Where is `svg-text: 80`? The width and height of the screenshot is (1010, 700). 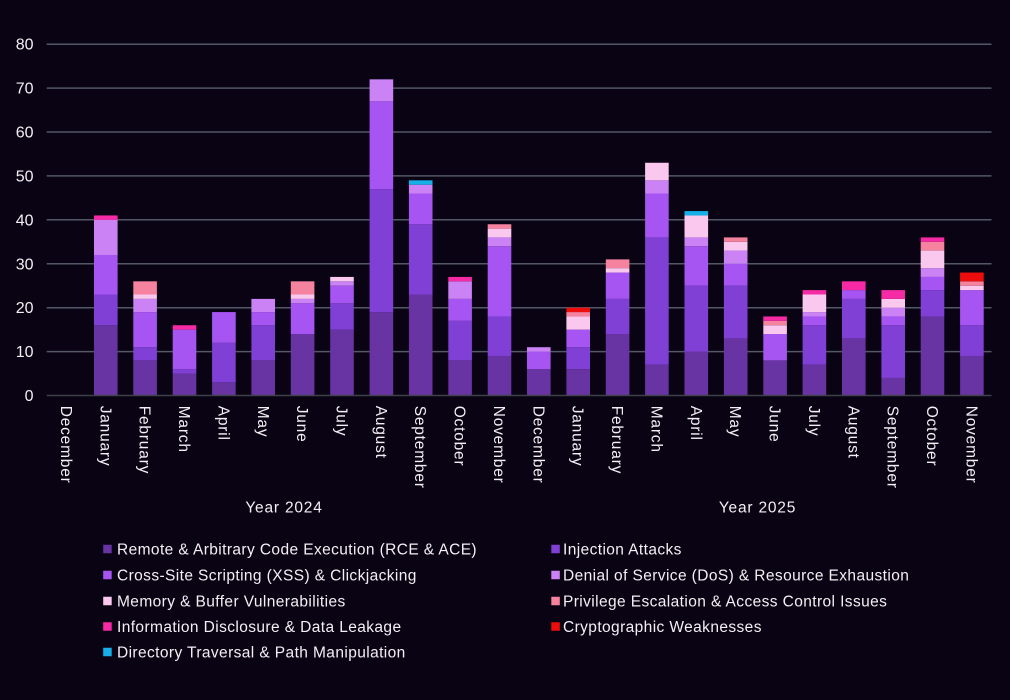
svg-text: 80 is located at coordinates (25, 45).